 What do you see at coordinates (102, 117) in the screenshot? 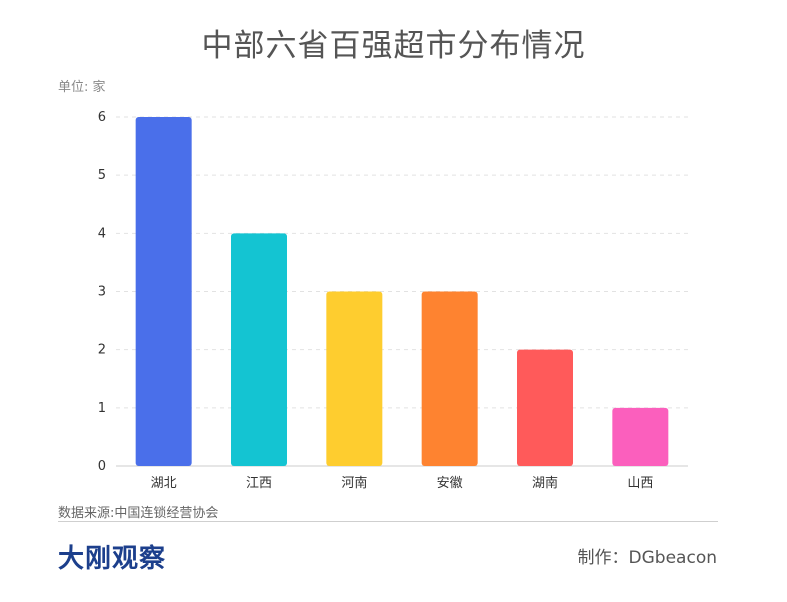
I see `y-tick-label: 6` at bounding box center [102, 117].